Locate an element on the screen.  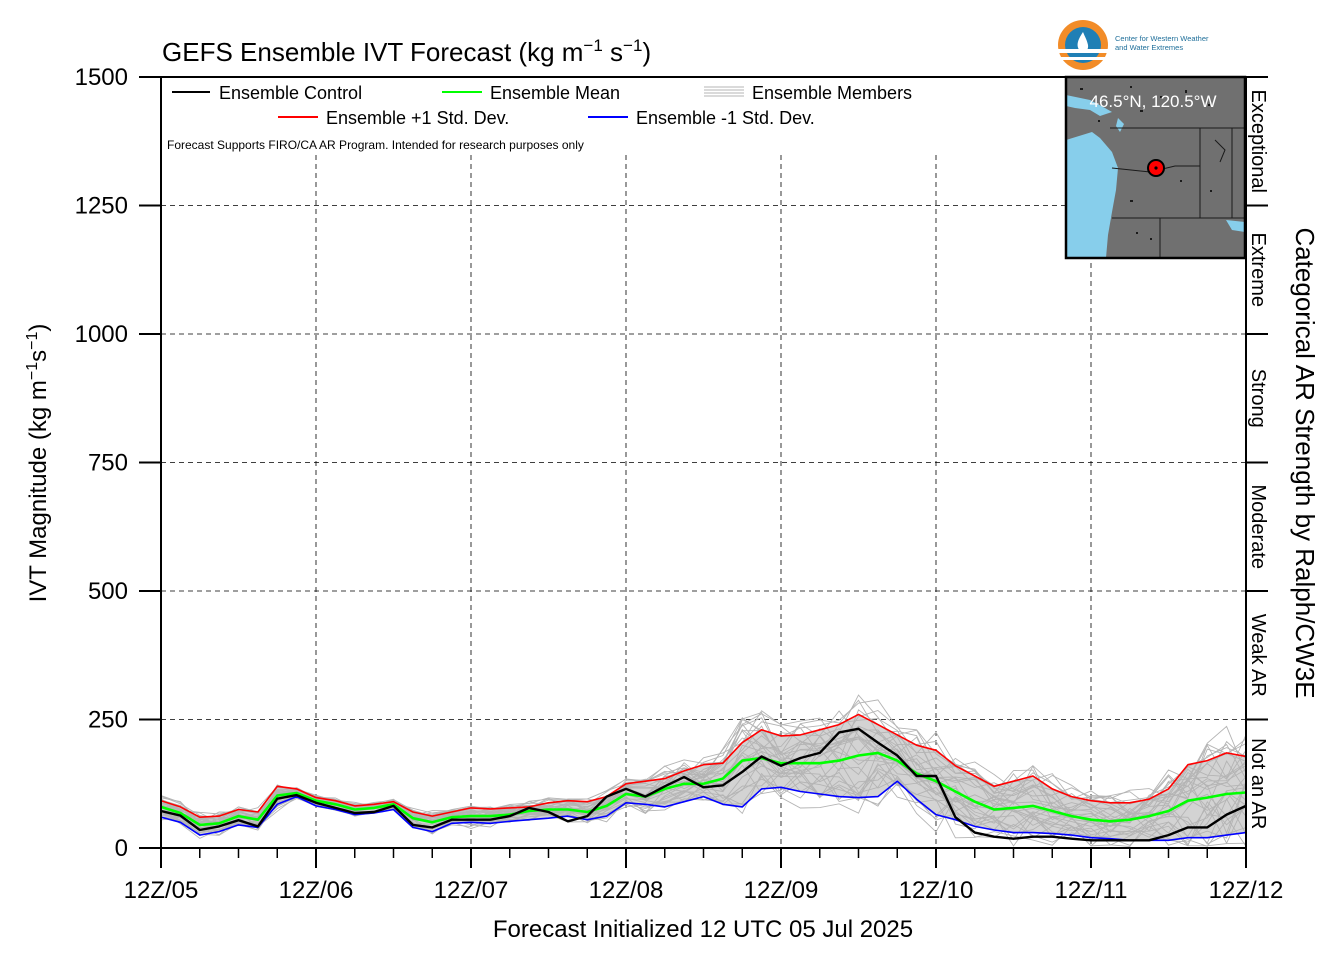
plus-std-line is located at coordinates (703, 766).